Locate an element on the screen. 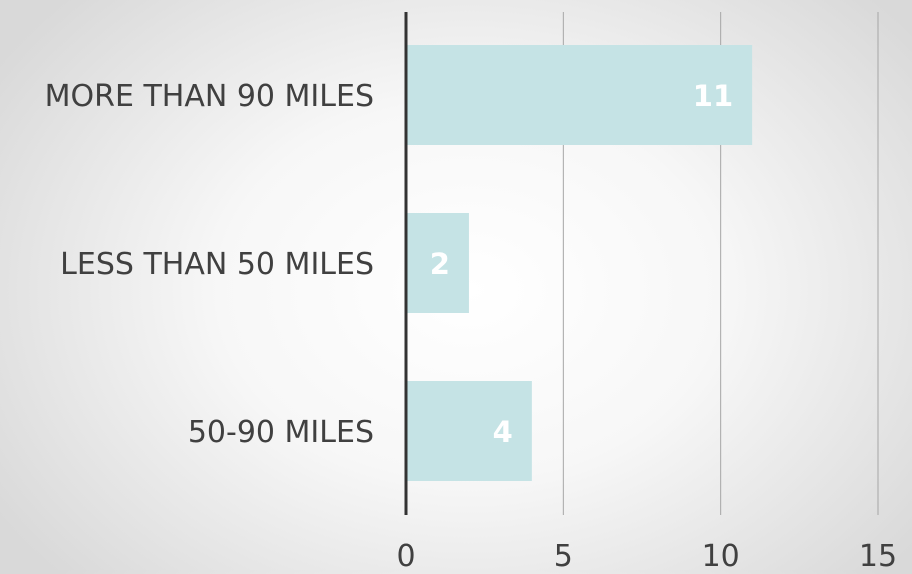 The height and width of the screenshot is (574, 912). bar-less-than-50-miles is located at coordinates (437, 263).